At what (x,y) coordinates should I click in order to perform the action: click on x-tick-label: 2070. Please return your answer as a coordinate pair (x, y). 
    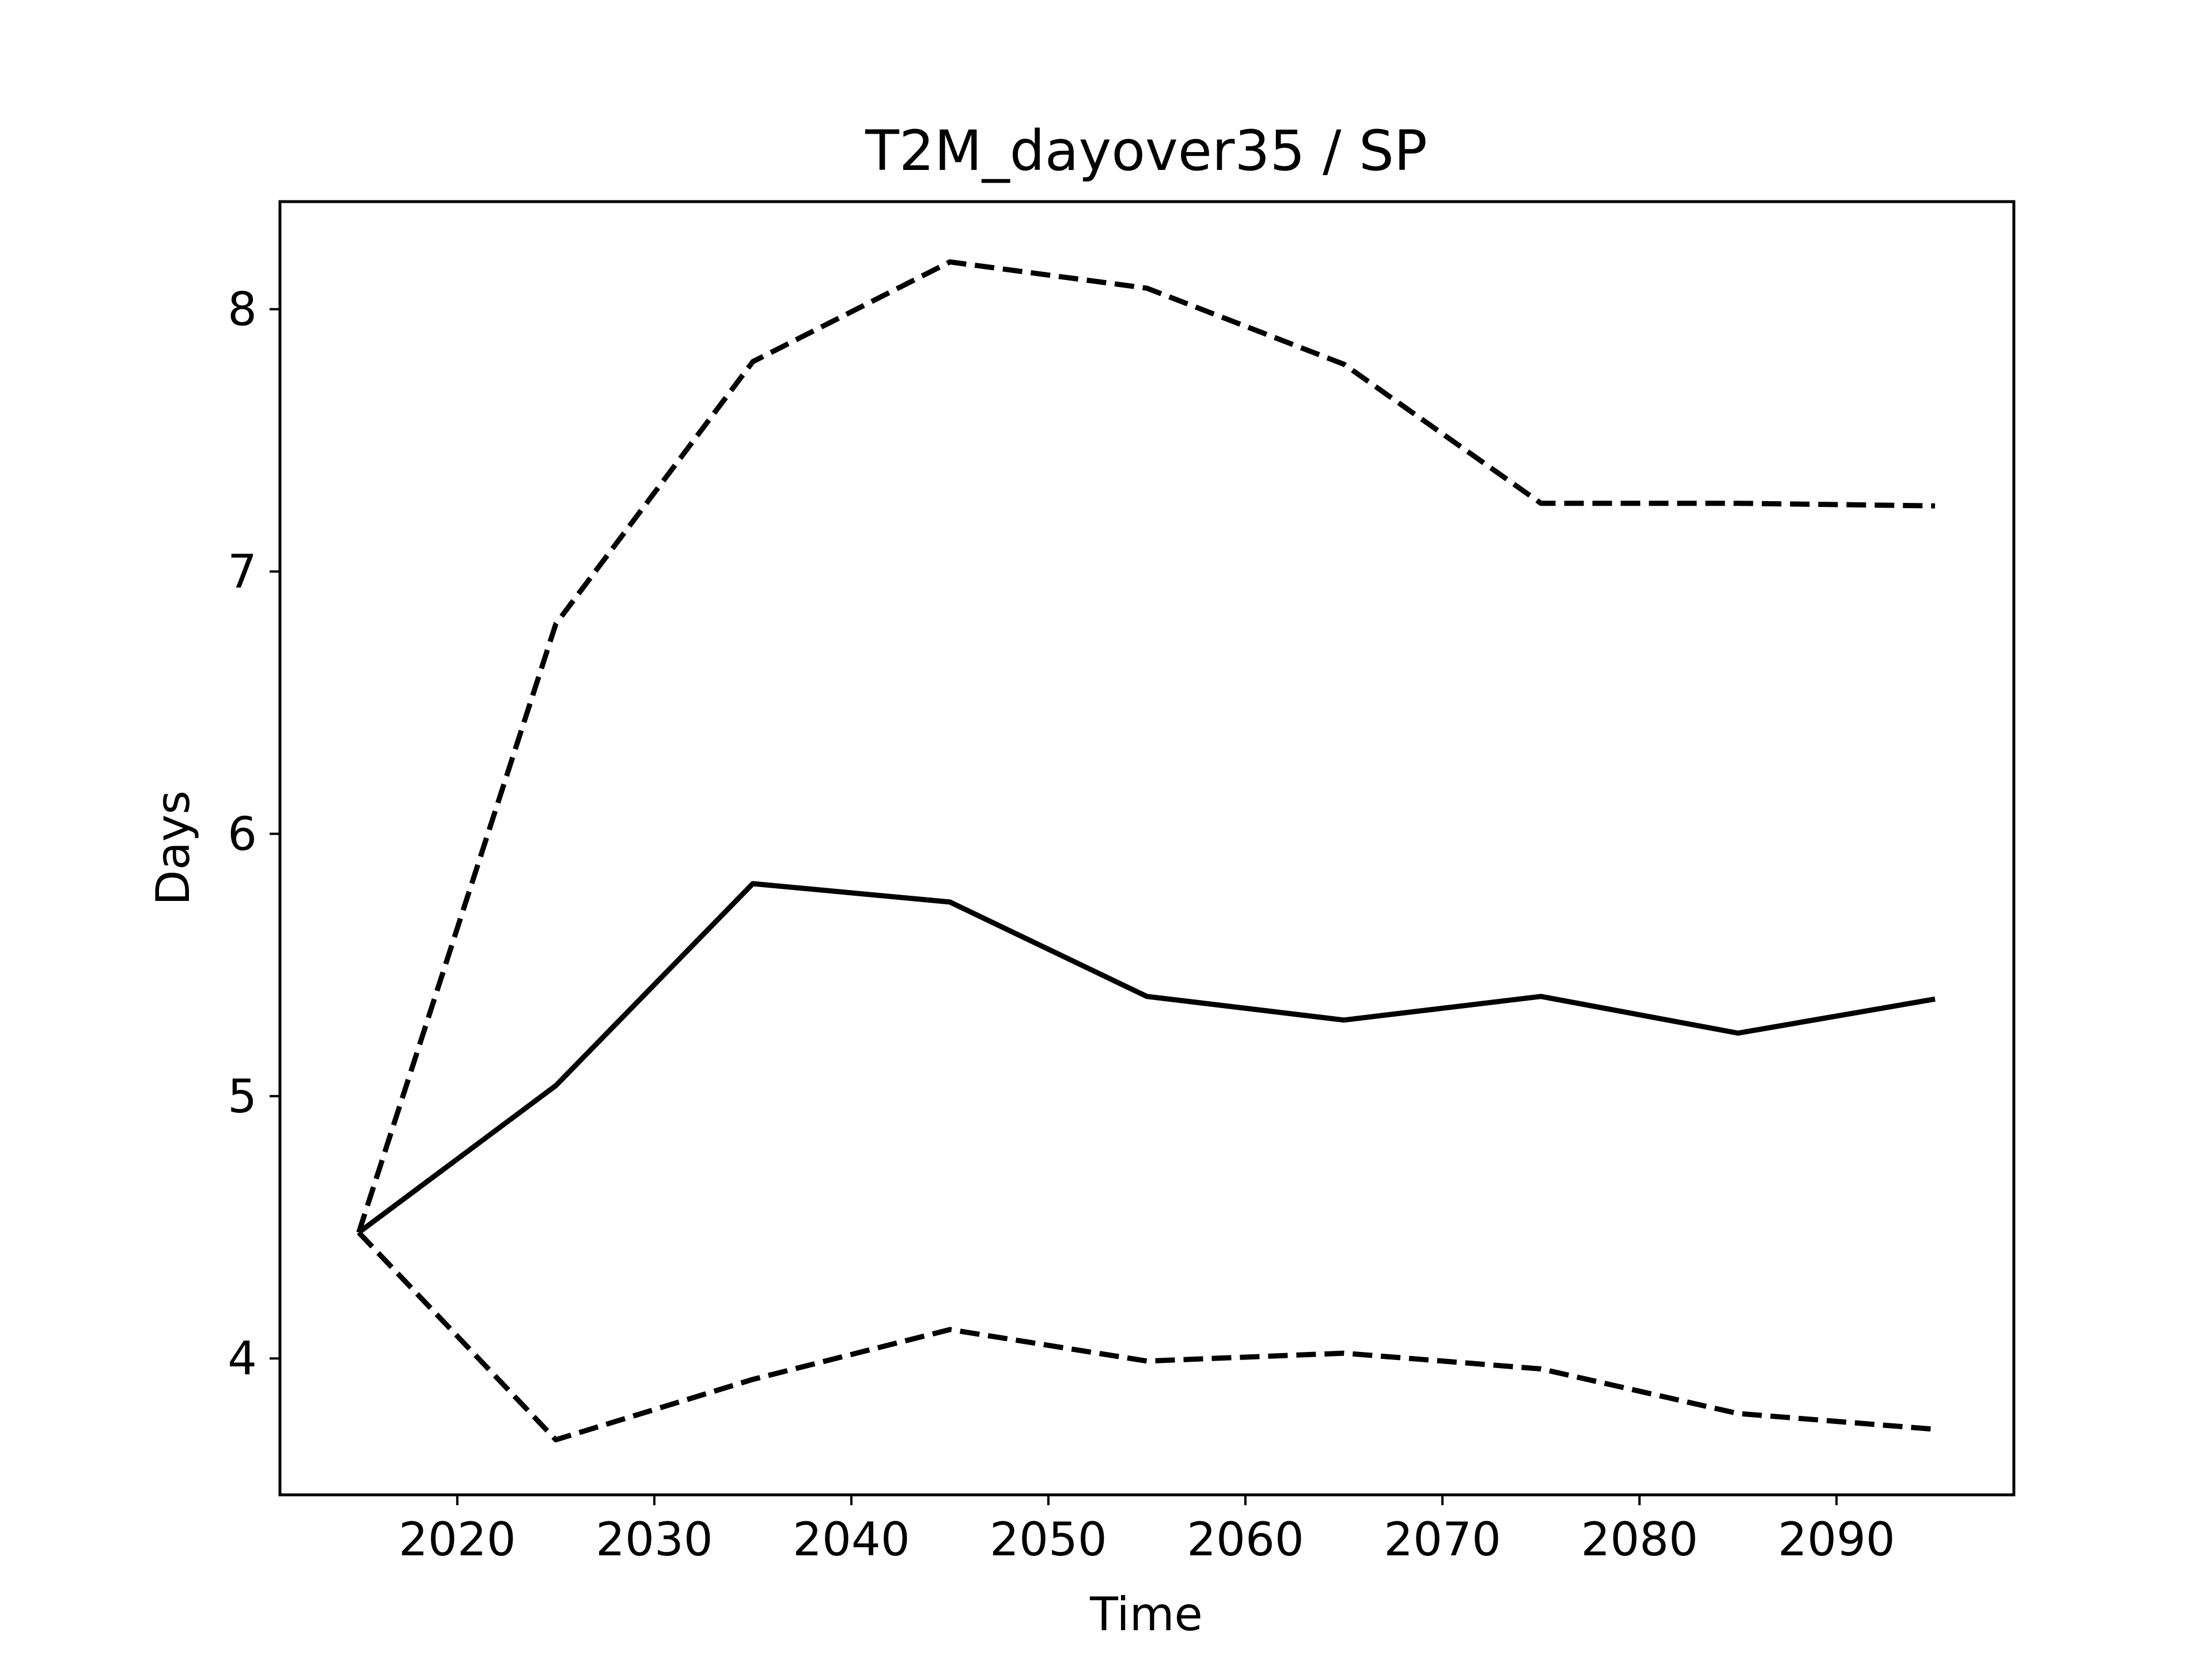
    Looking at the image, I should click on (1443, 1539).